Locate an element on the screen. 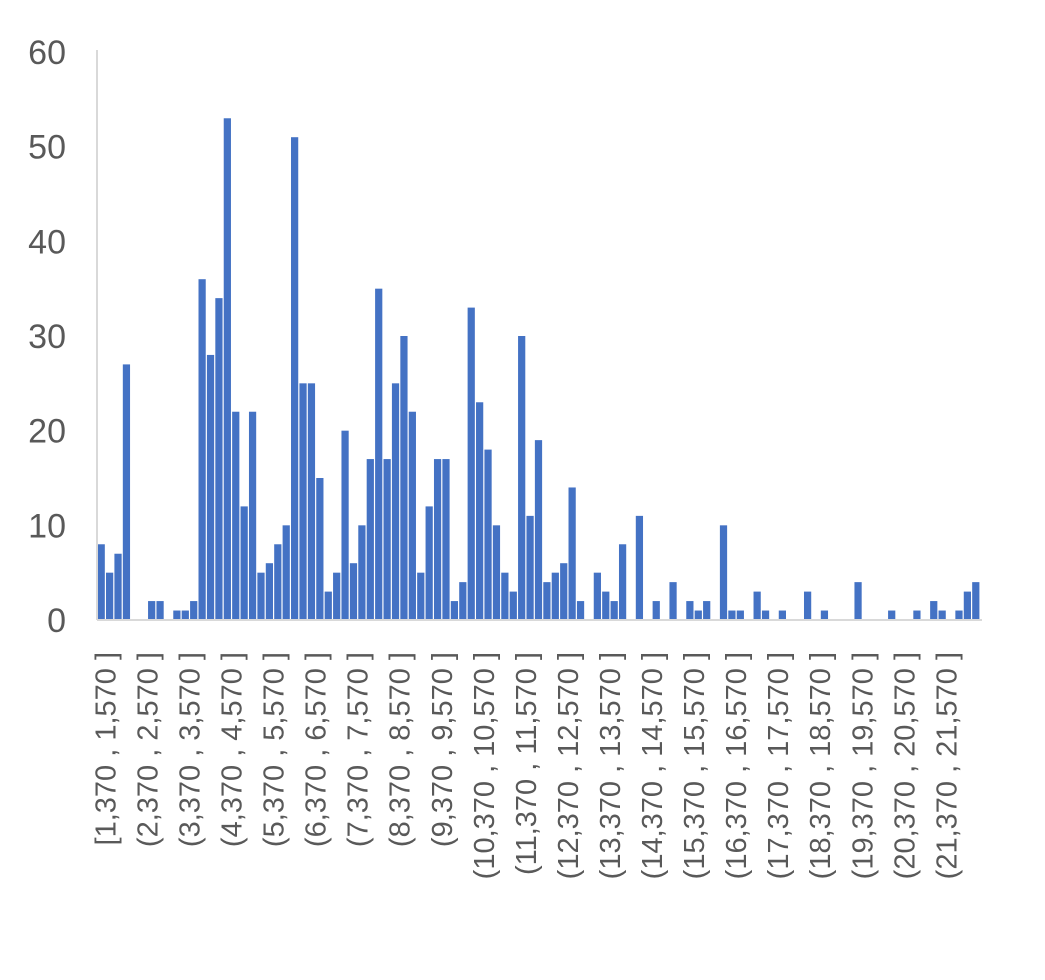 The width and height of the screenshot is (1045, 980). x-tick-label: [1,370 , 1,570 ] is located at coordinates (106, 748).